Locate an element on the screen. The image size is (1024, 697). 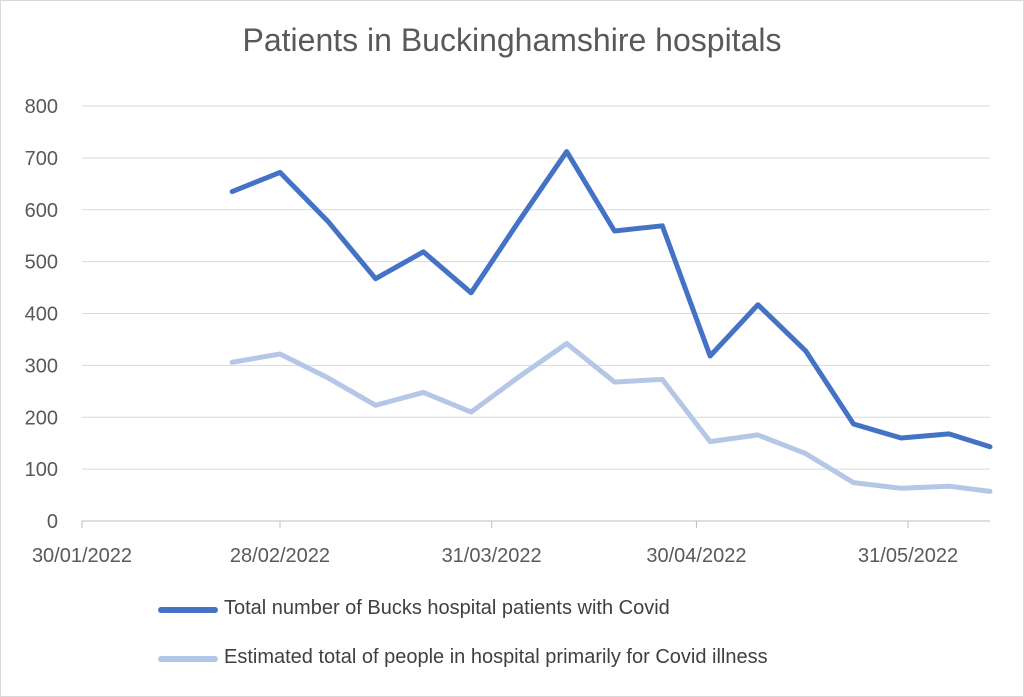
y-tick-label: 800 is located at coordinates (41, 107).